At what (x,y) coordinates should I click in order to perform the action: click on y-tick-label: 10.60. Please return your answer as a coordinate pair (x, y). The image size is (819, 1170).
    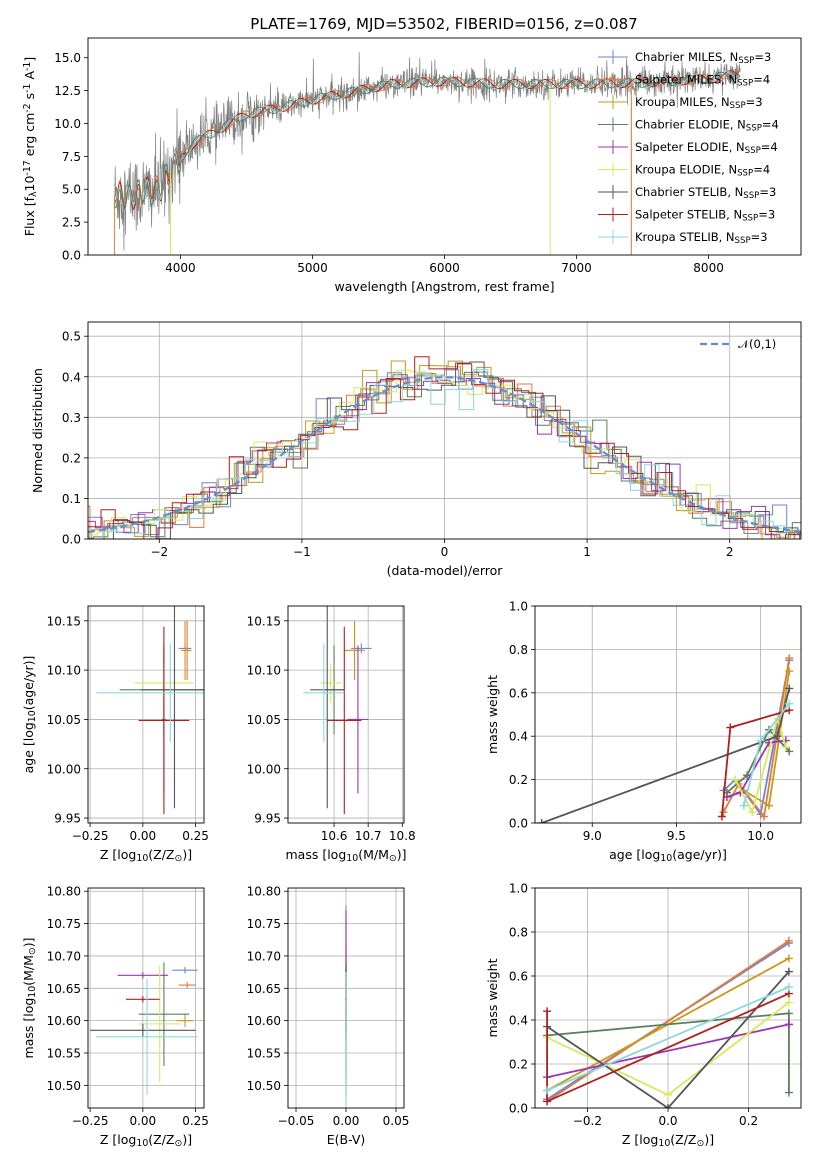
    Looking at the image, I should click on (64, 1021).